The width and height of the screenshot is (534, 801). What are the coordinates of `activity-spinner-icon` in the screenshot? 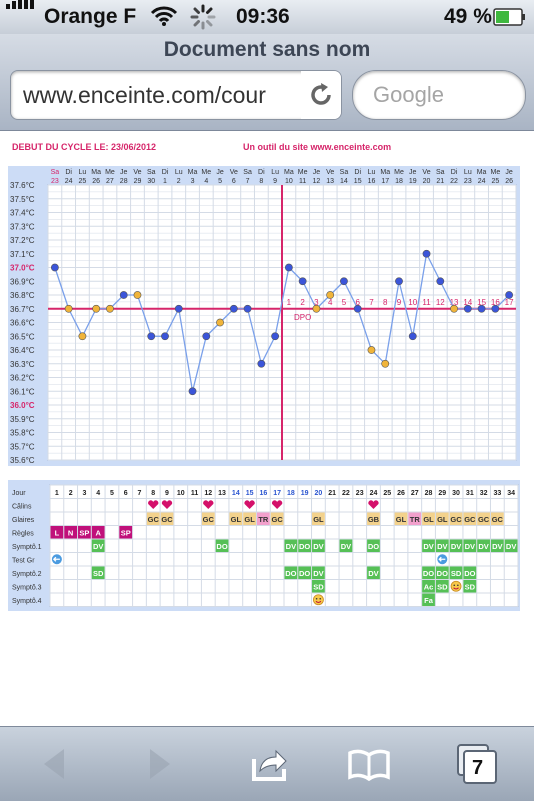 It's located at (203, 19).